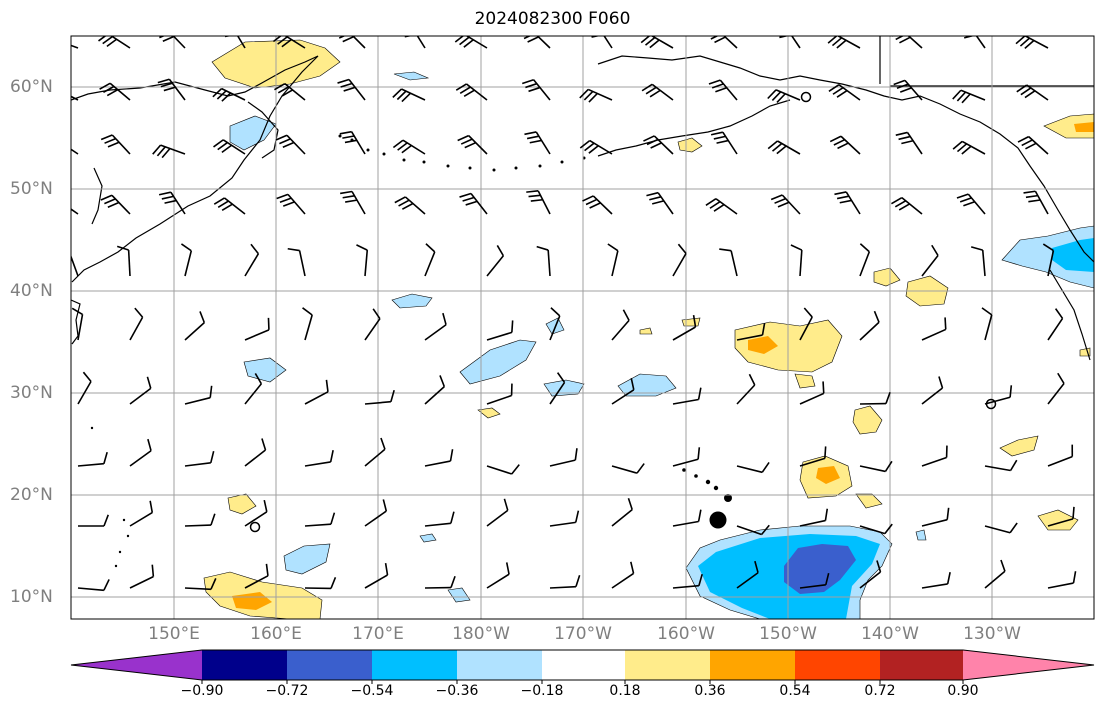 The height and width of the screenshot is (712, 1105). What do you see at coordinates (992, 634) in the screenshot?
I see `lon-label-130w: 130°W` at bounding box center [992, 634].